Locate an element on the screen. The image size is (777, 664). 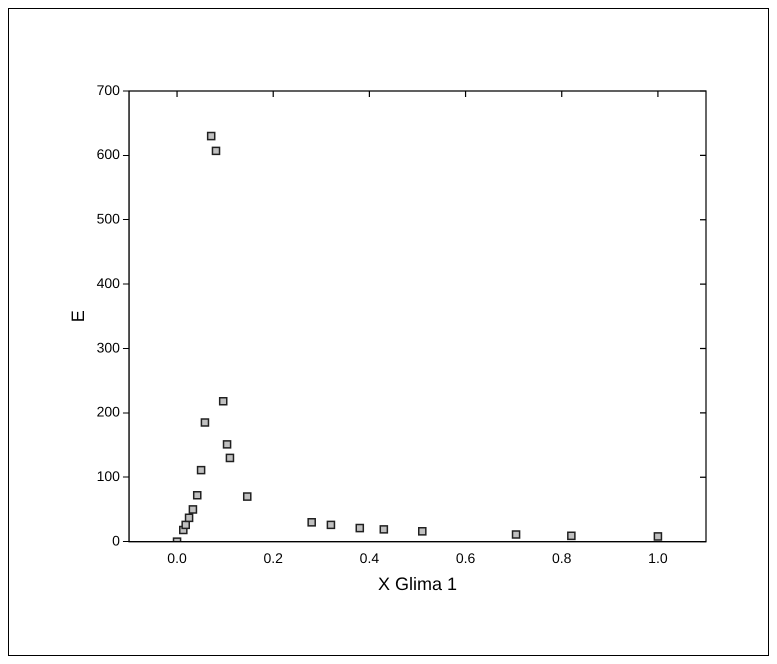
y-axis-title: E is located at coordinates (78, 316).